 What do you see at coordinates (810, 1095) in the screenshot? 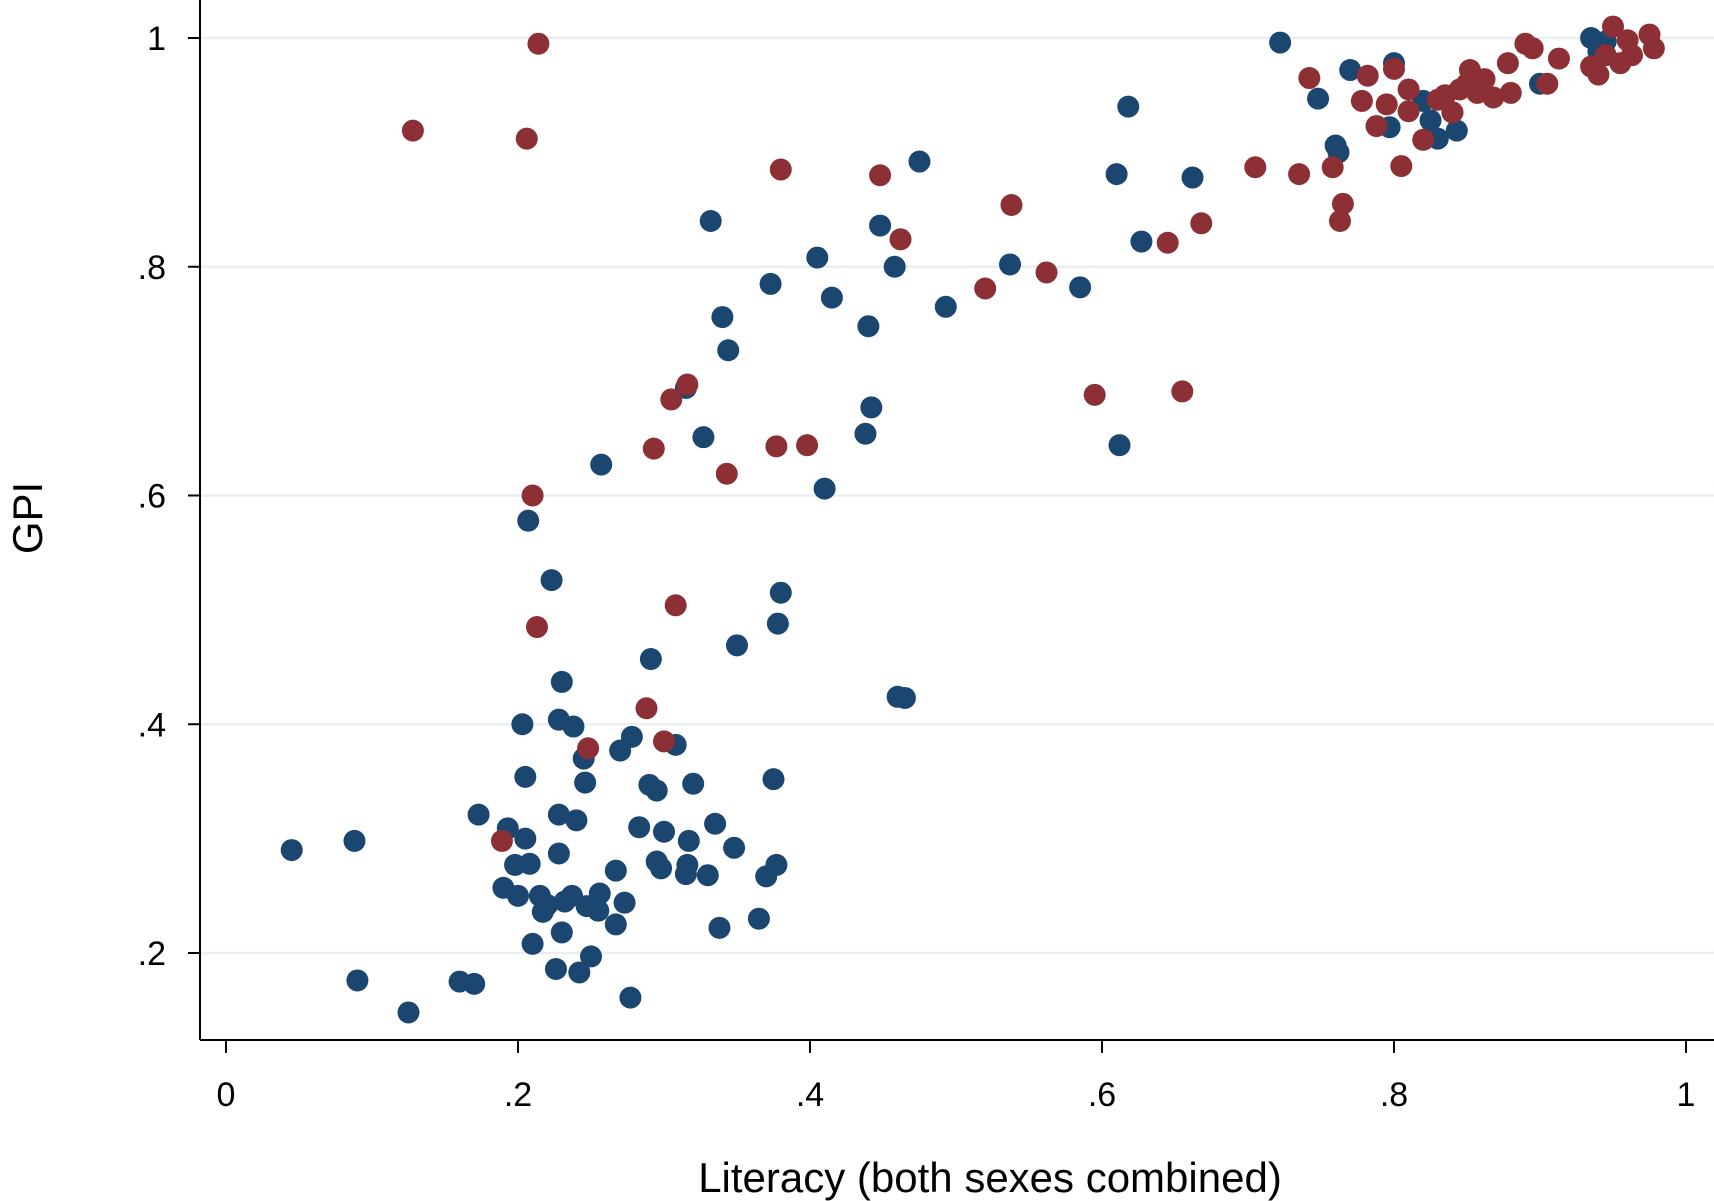
I see `x-tick-label: .4` at bounding box center [810, 1095].